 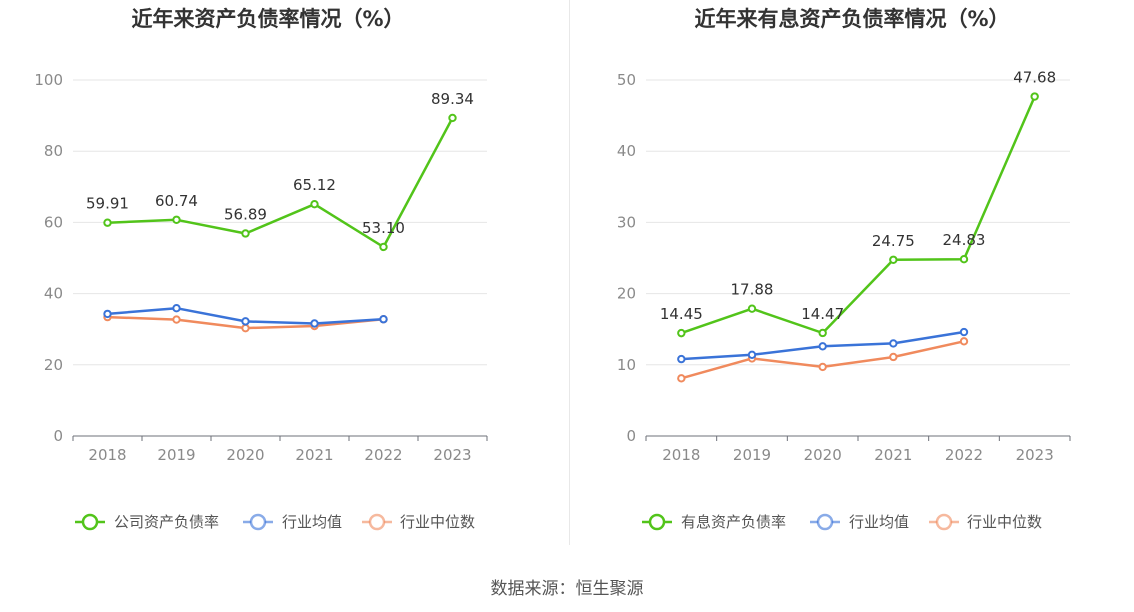 What do you see at coordinates (452, 99) in the screenshot?
I see `data-label: 89.34` at bounding box center [452, 99].